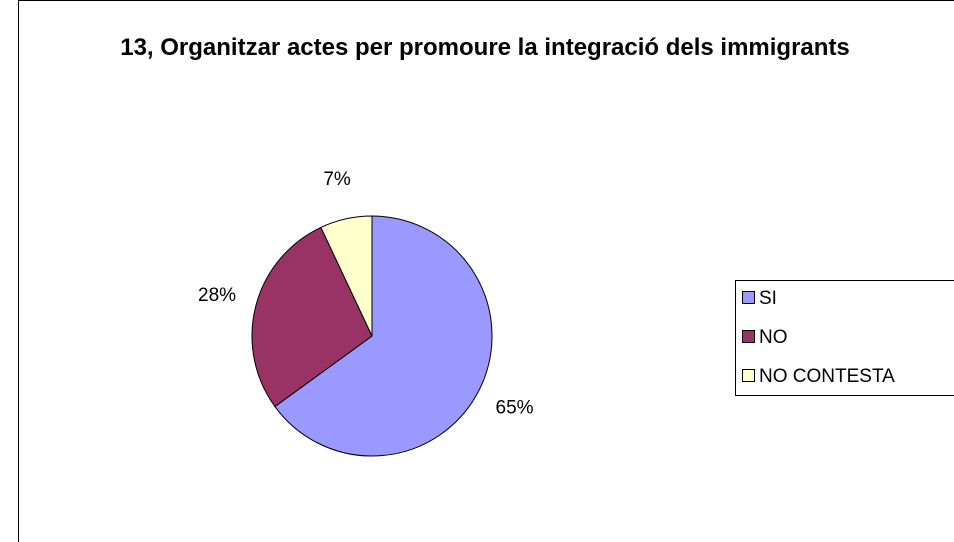  Describe the element at coordinates (217, 295) in the screenshot. I see `data-label: 28%` at that location.